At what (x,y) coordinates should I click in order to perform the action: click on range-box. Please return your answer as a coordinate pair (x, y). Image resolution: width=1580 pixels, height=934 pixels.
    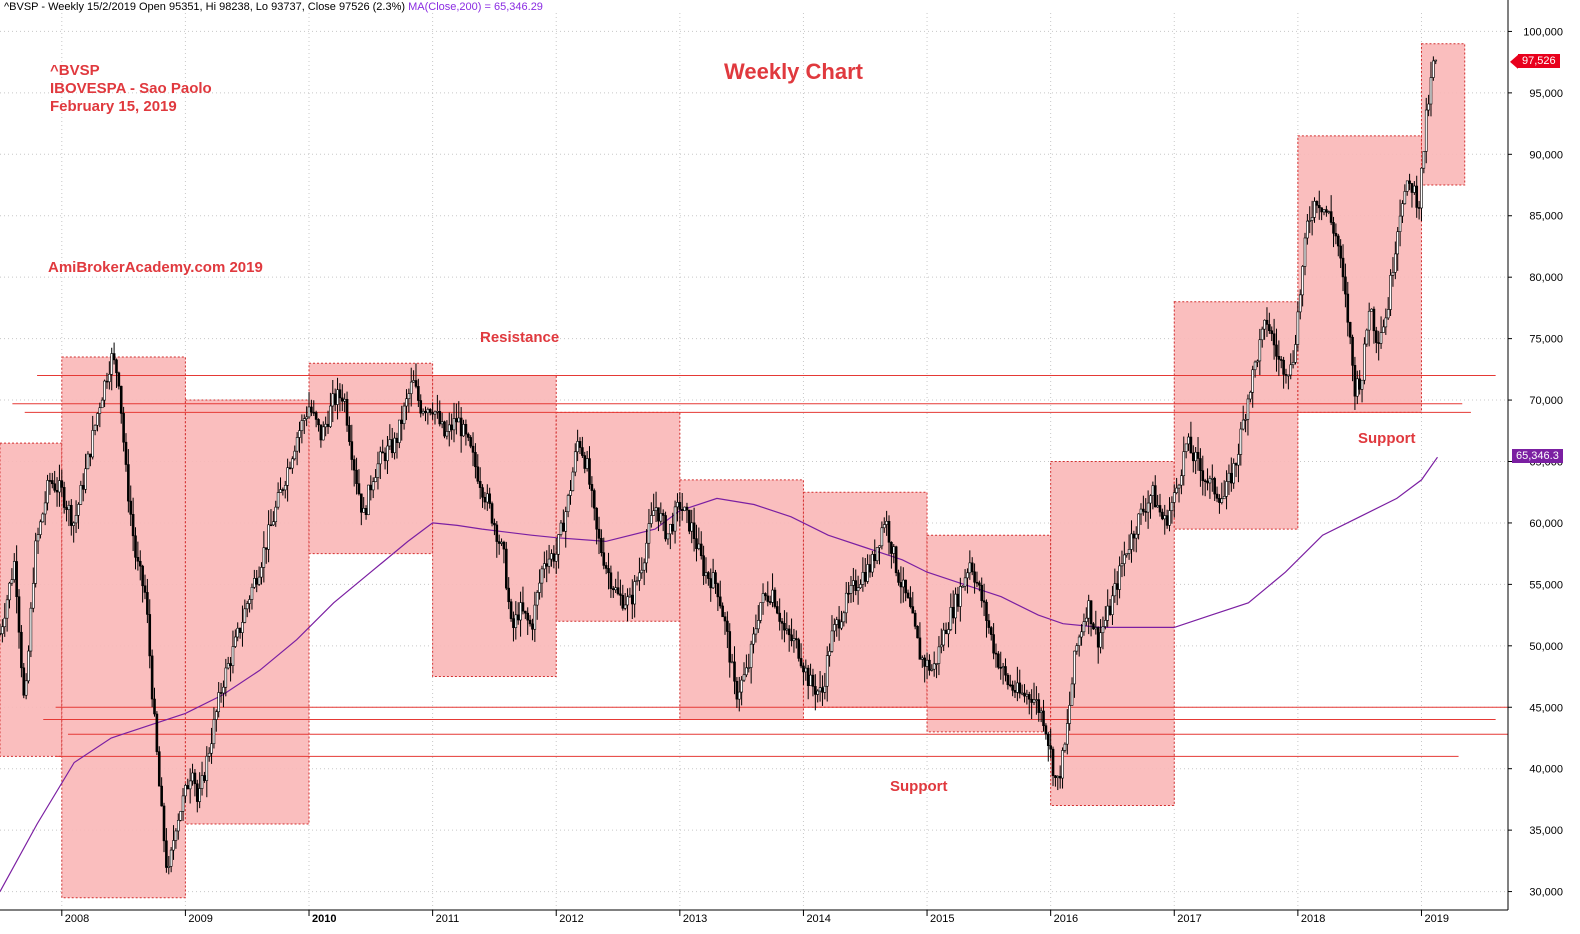
    Looking at the image, I should click on (1236, 415).